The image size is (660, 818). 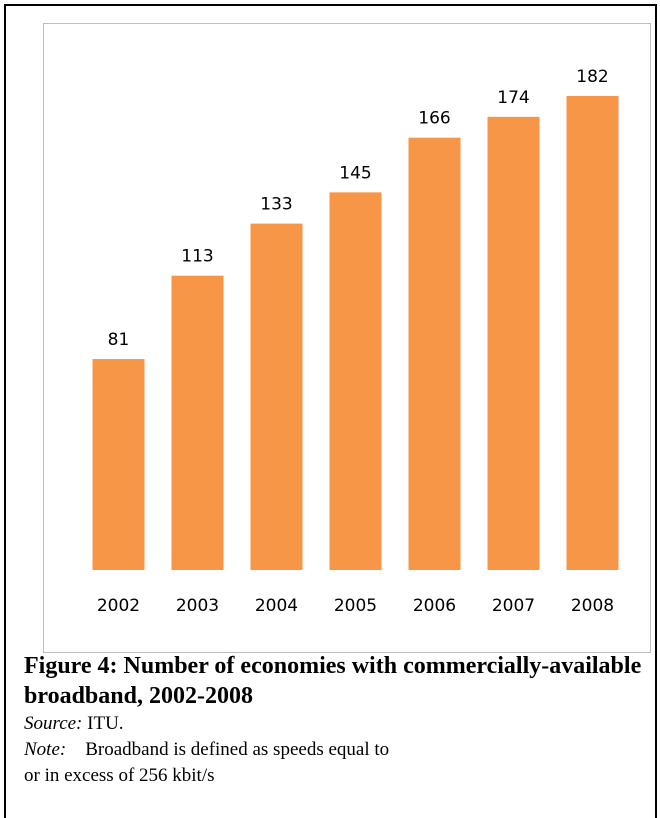 I want to click on note-text-line1: Broadband is defined as speeds equal to, so click(x=237, y=749).